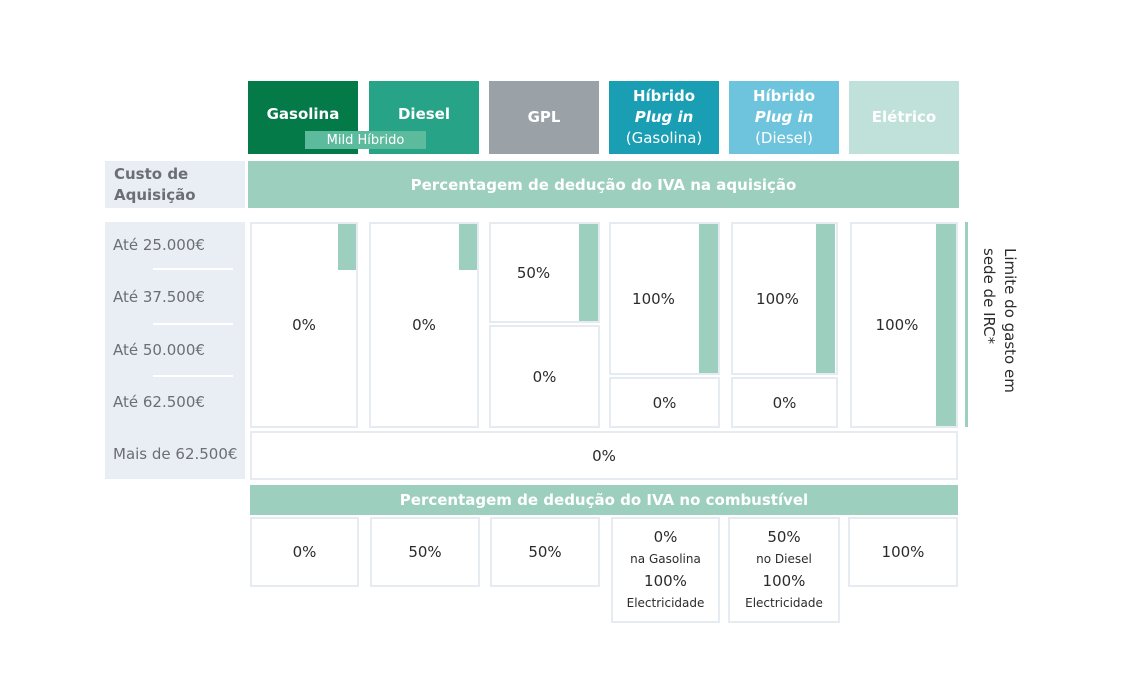  Describe the element at coordinates (159, 402) in the screenshot. I see `cost-row-4: Até 62.500€` at that location.